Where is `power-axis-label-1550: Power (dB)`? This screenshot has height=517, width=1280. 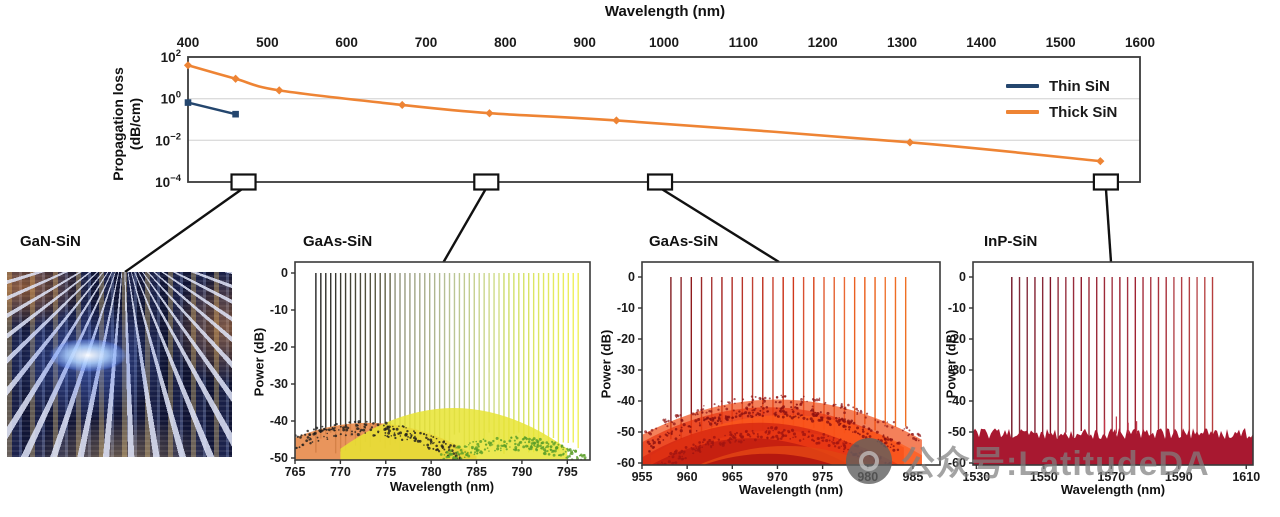 power-axis-label-1550: Power (dB) is located at coordinates (951, 364).